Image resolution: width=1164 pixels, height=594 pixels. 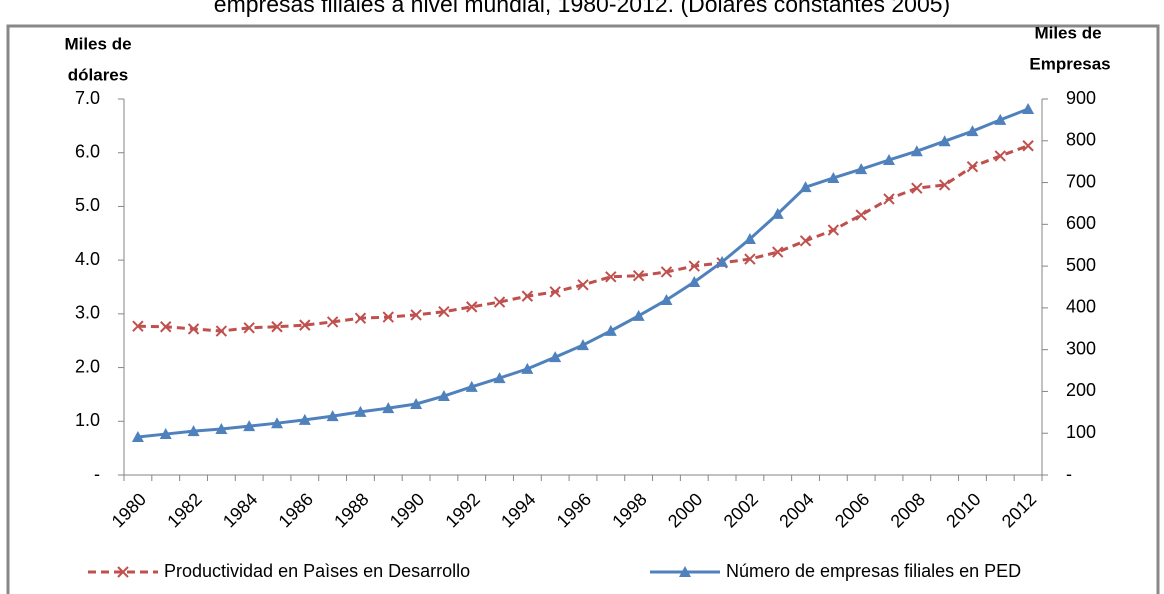 I want to click on y2-tick-label: 500, so click(x=1081, y=265).